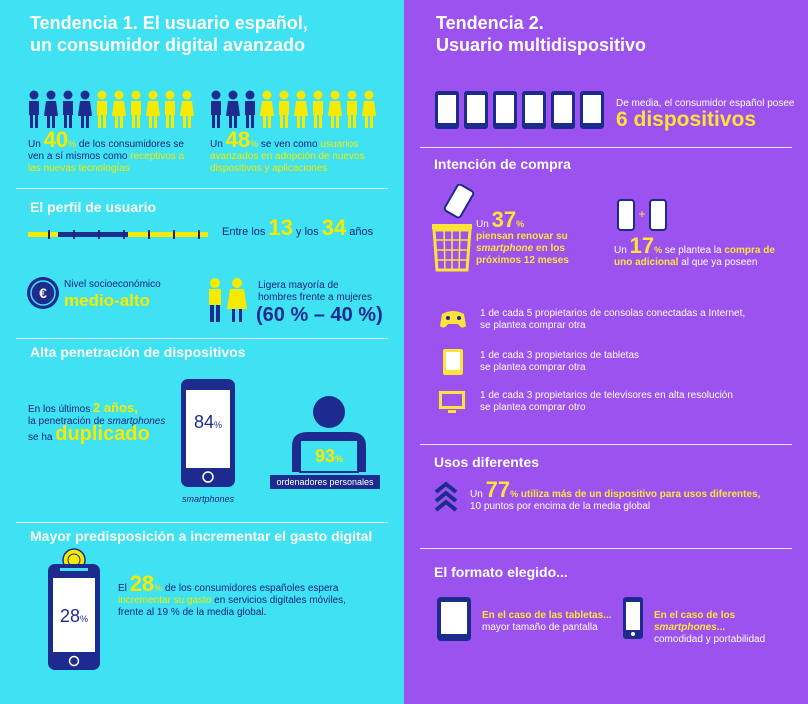 This screenshot has width=808, height=704. What do you see at coordinates (216, 144) in the screenshot?
I see `stat-pre: Un` at bounding box center [216, 144].